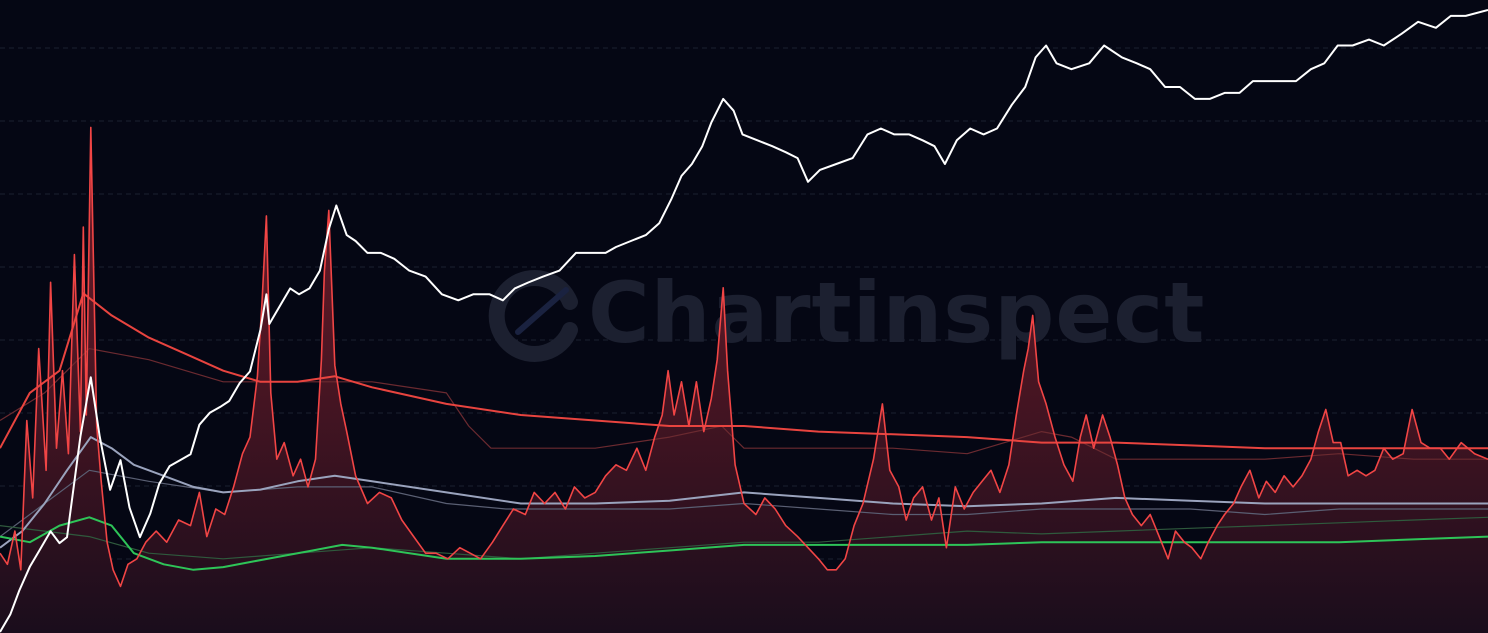  I want to click on watermark: Chartinspect, so click(846, 313).